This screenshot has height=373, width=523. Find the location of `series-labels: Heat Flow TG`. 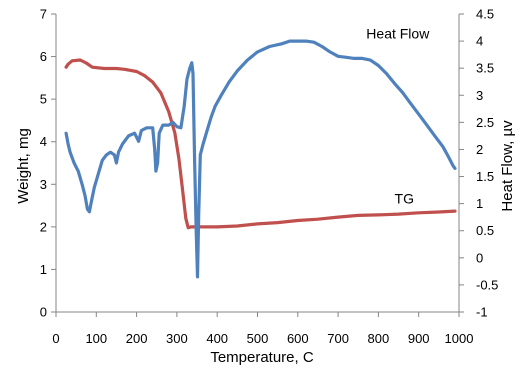

series-labels: Heat Flow TG is located at coordinates (398, 115).